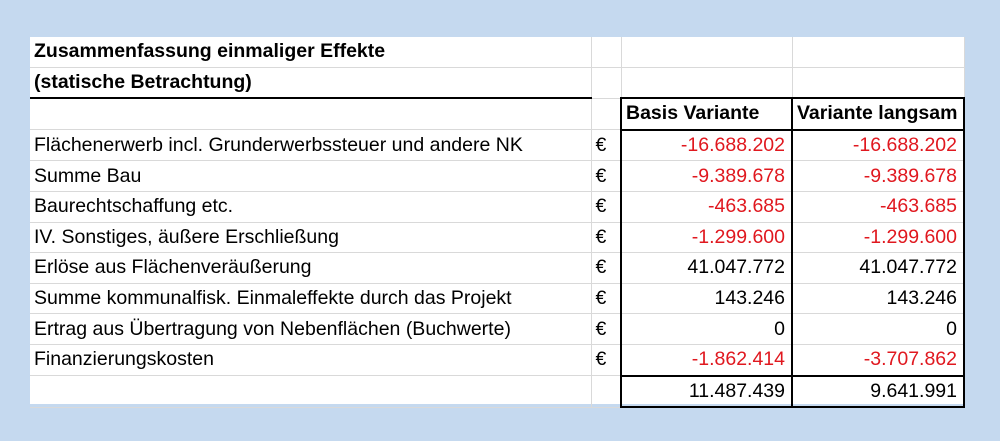 Image resolution: width=1000 pixels, height=441 pixels. Describe the element at coordinates (706, 145) in the screenshot. I see `row-value-base: -16.688.202` at that location.